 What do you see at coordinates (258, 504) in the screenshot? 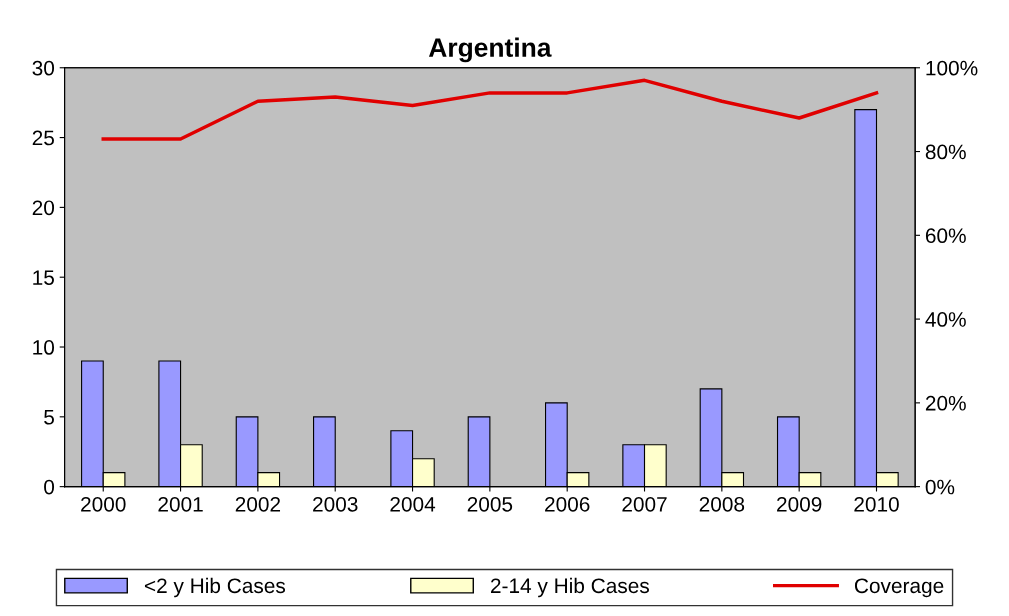
I see `x-tick-label: 2002` at bounding box center [258, 504].